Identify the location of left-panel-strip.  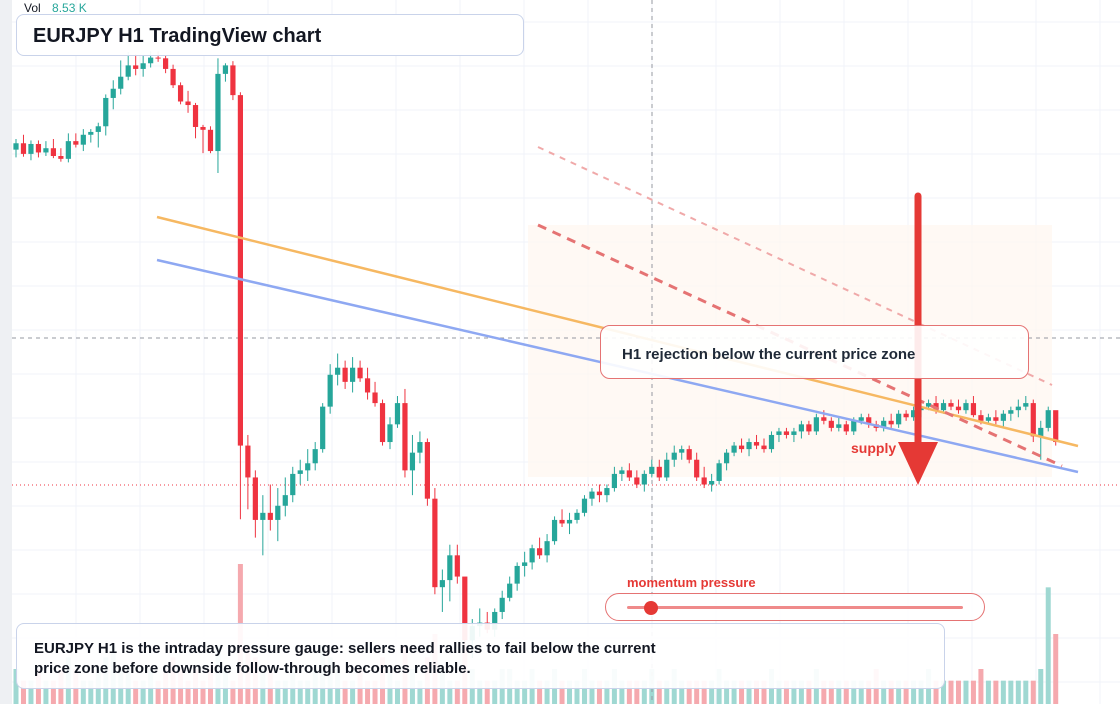
(6, 352).